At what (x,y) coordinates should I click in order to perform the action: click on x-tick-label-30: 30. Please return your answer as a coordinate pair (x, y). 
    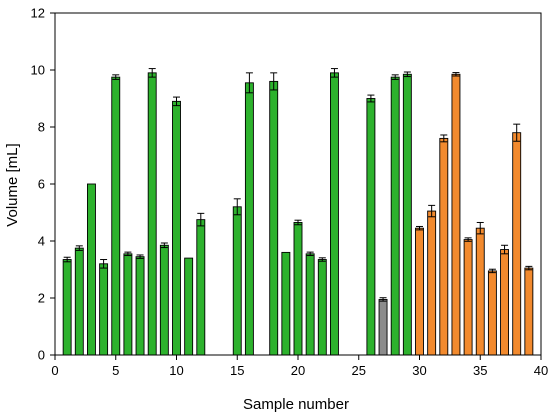
    Looking at the image, I should click on (419, 370).